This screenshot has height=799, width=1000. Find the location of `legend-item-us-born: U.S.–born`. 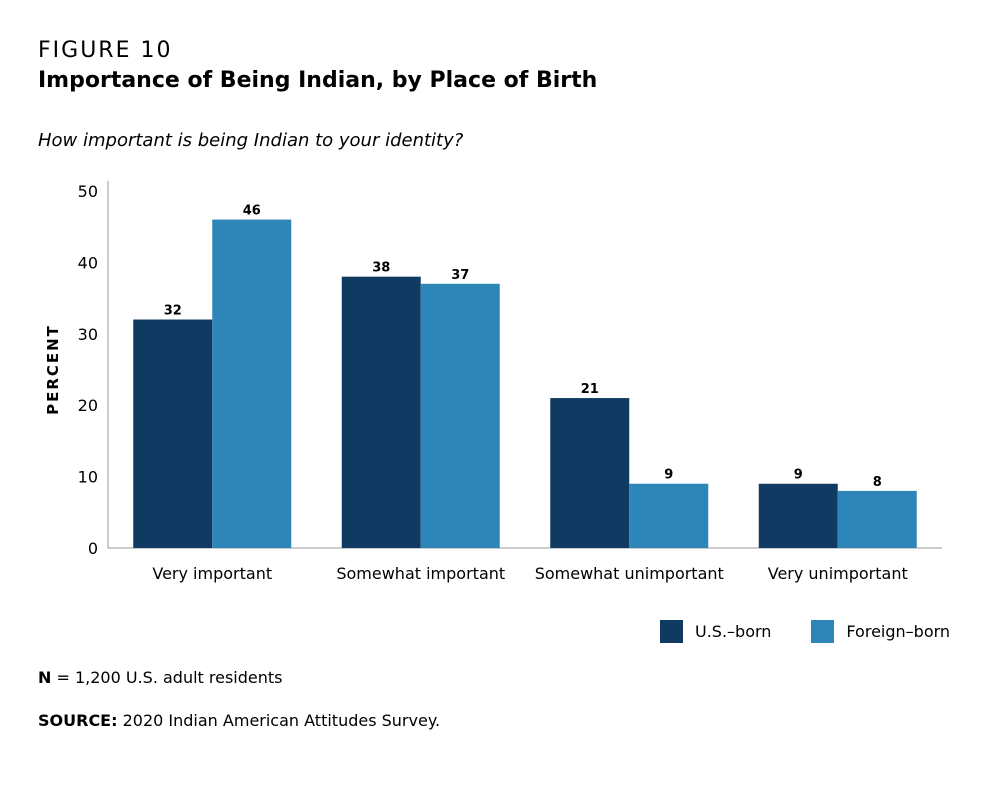

legend-item-us-born: U.S.–born is located at coordinates (715, 631).